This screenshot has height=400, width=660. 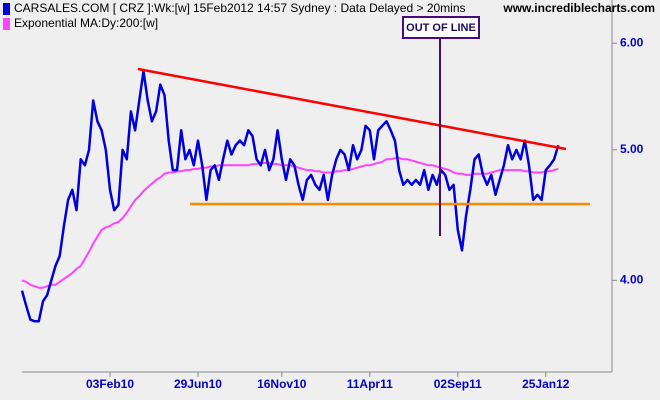 I want to click on x-tick-label: 16Nov10, so click(x=282, y=384).